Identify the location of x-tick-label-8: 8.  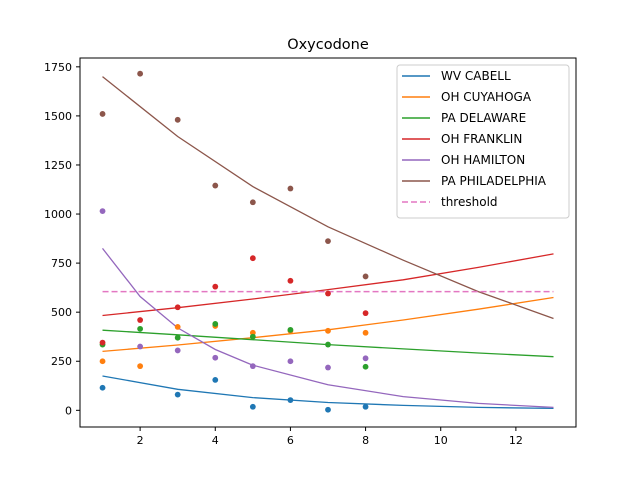
(365, 440).